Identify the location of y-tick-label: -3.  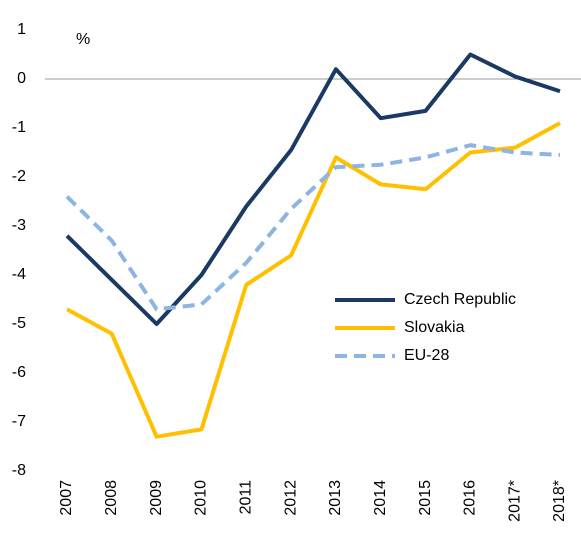
(19, 225).